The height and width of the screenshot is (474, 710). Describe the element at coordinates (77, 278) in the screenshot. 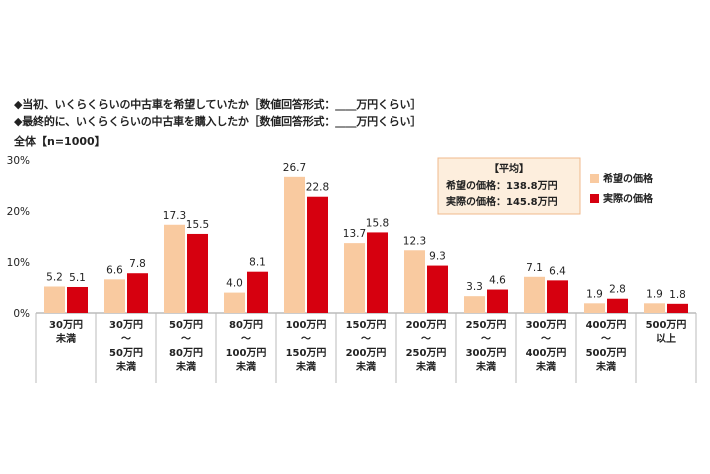

I see `value-label: 5.1` at that location.